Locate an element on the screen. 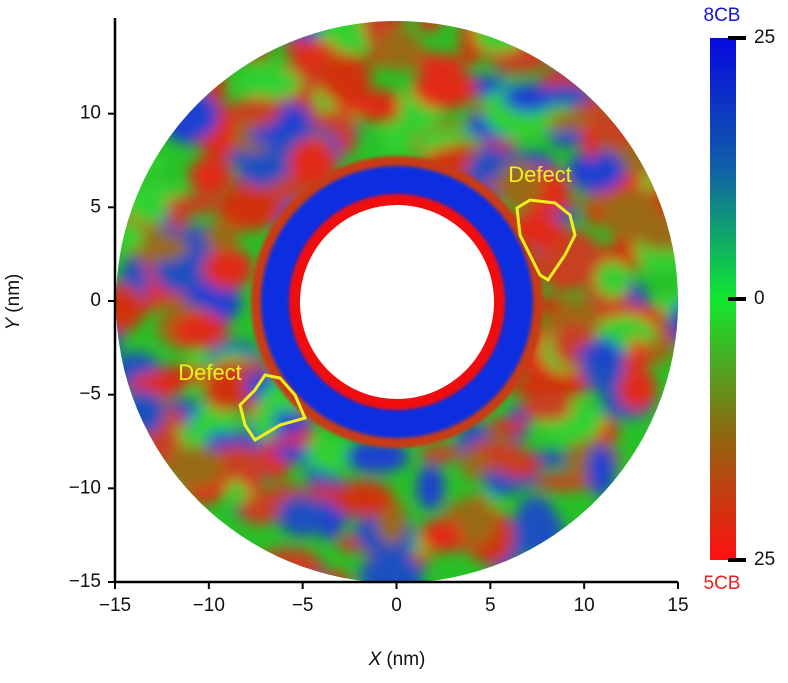 Image resolution: width=788 pixels, height=683 pixels. colorbar-tick-label: 0 is located at coordinates (759, 298).